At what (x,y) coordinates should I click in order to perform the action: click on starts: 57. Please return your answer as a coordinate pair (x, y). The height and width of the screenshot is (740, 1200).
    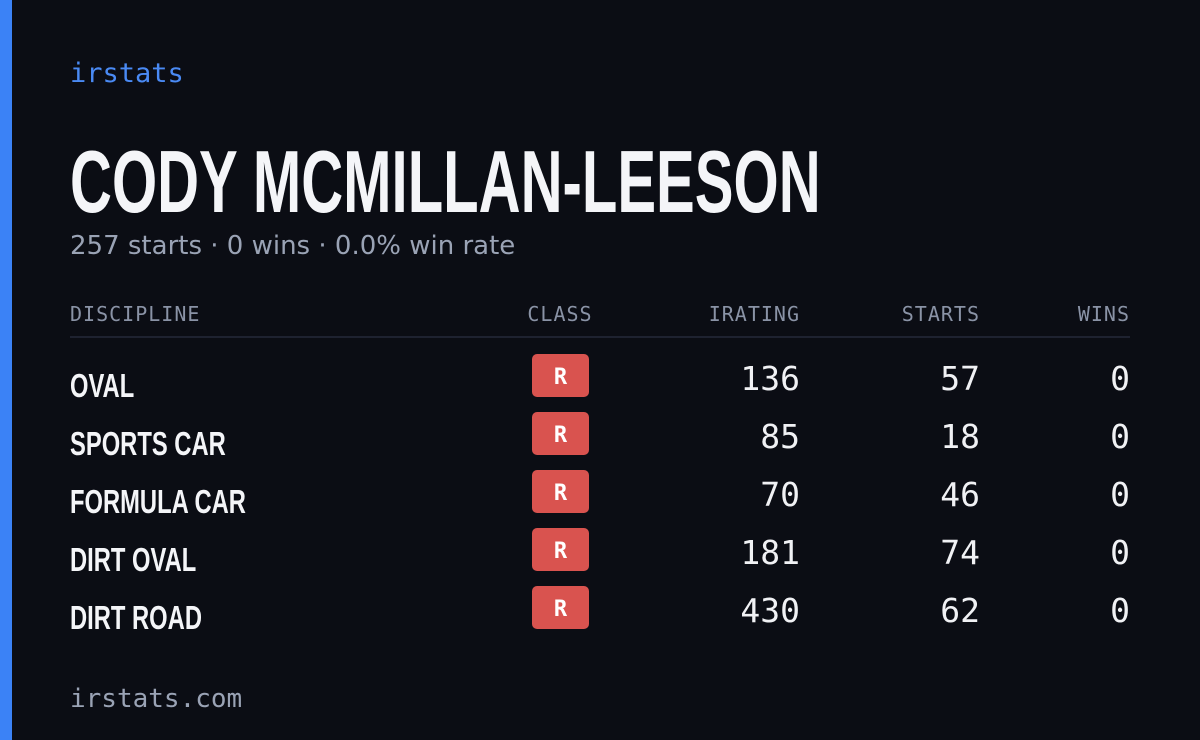
    Looking at the image, I should click on (960, 378).